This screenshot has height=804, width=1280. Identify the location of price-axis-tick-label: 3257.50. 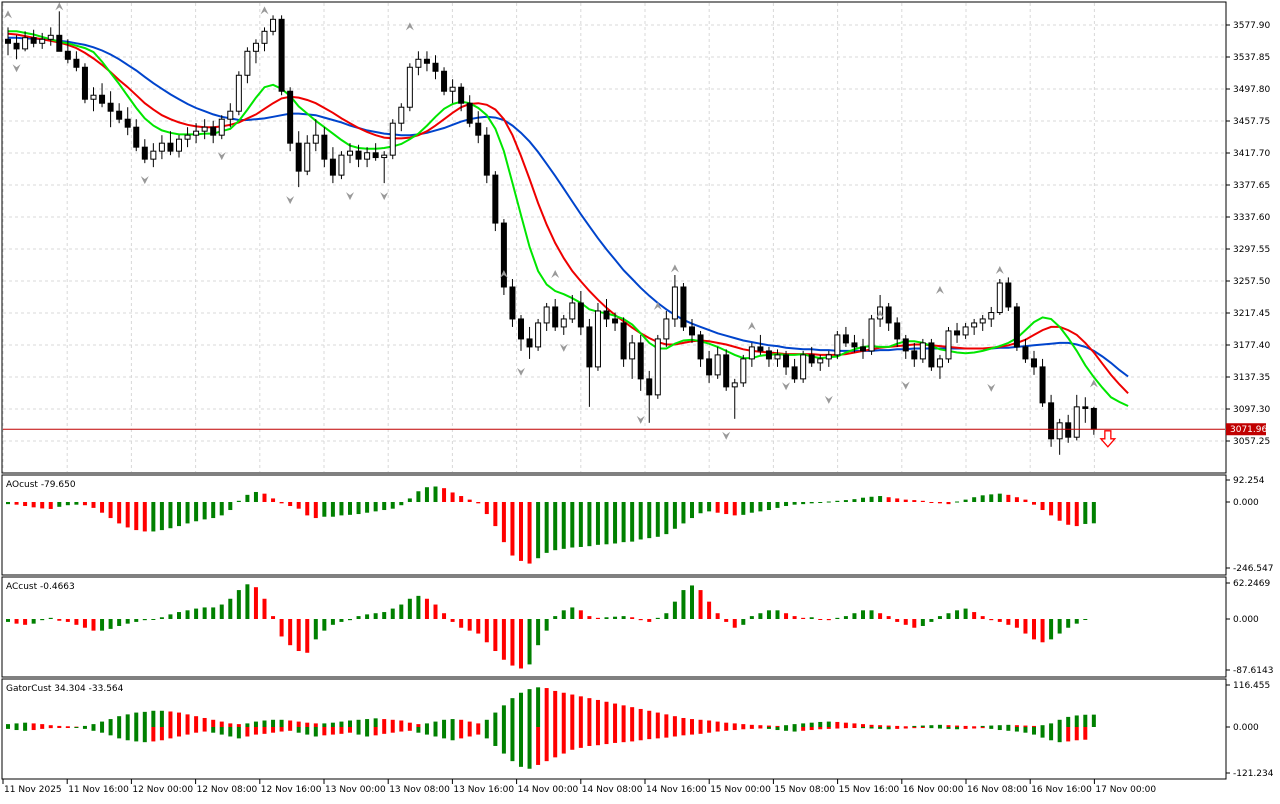
(1251, 282).